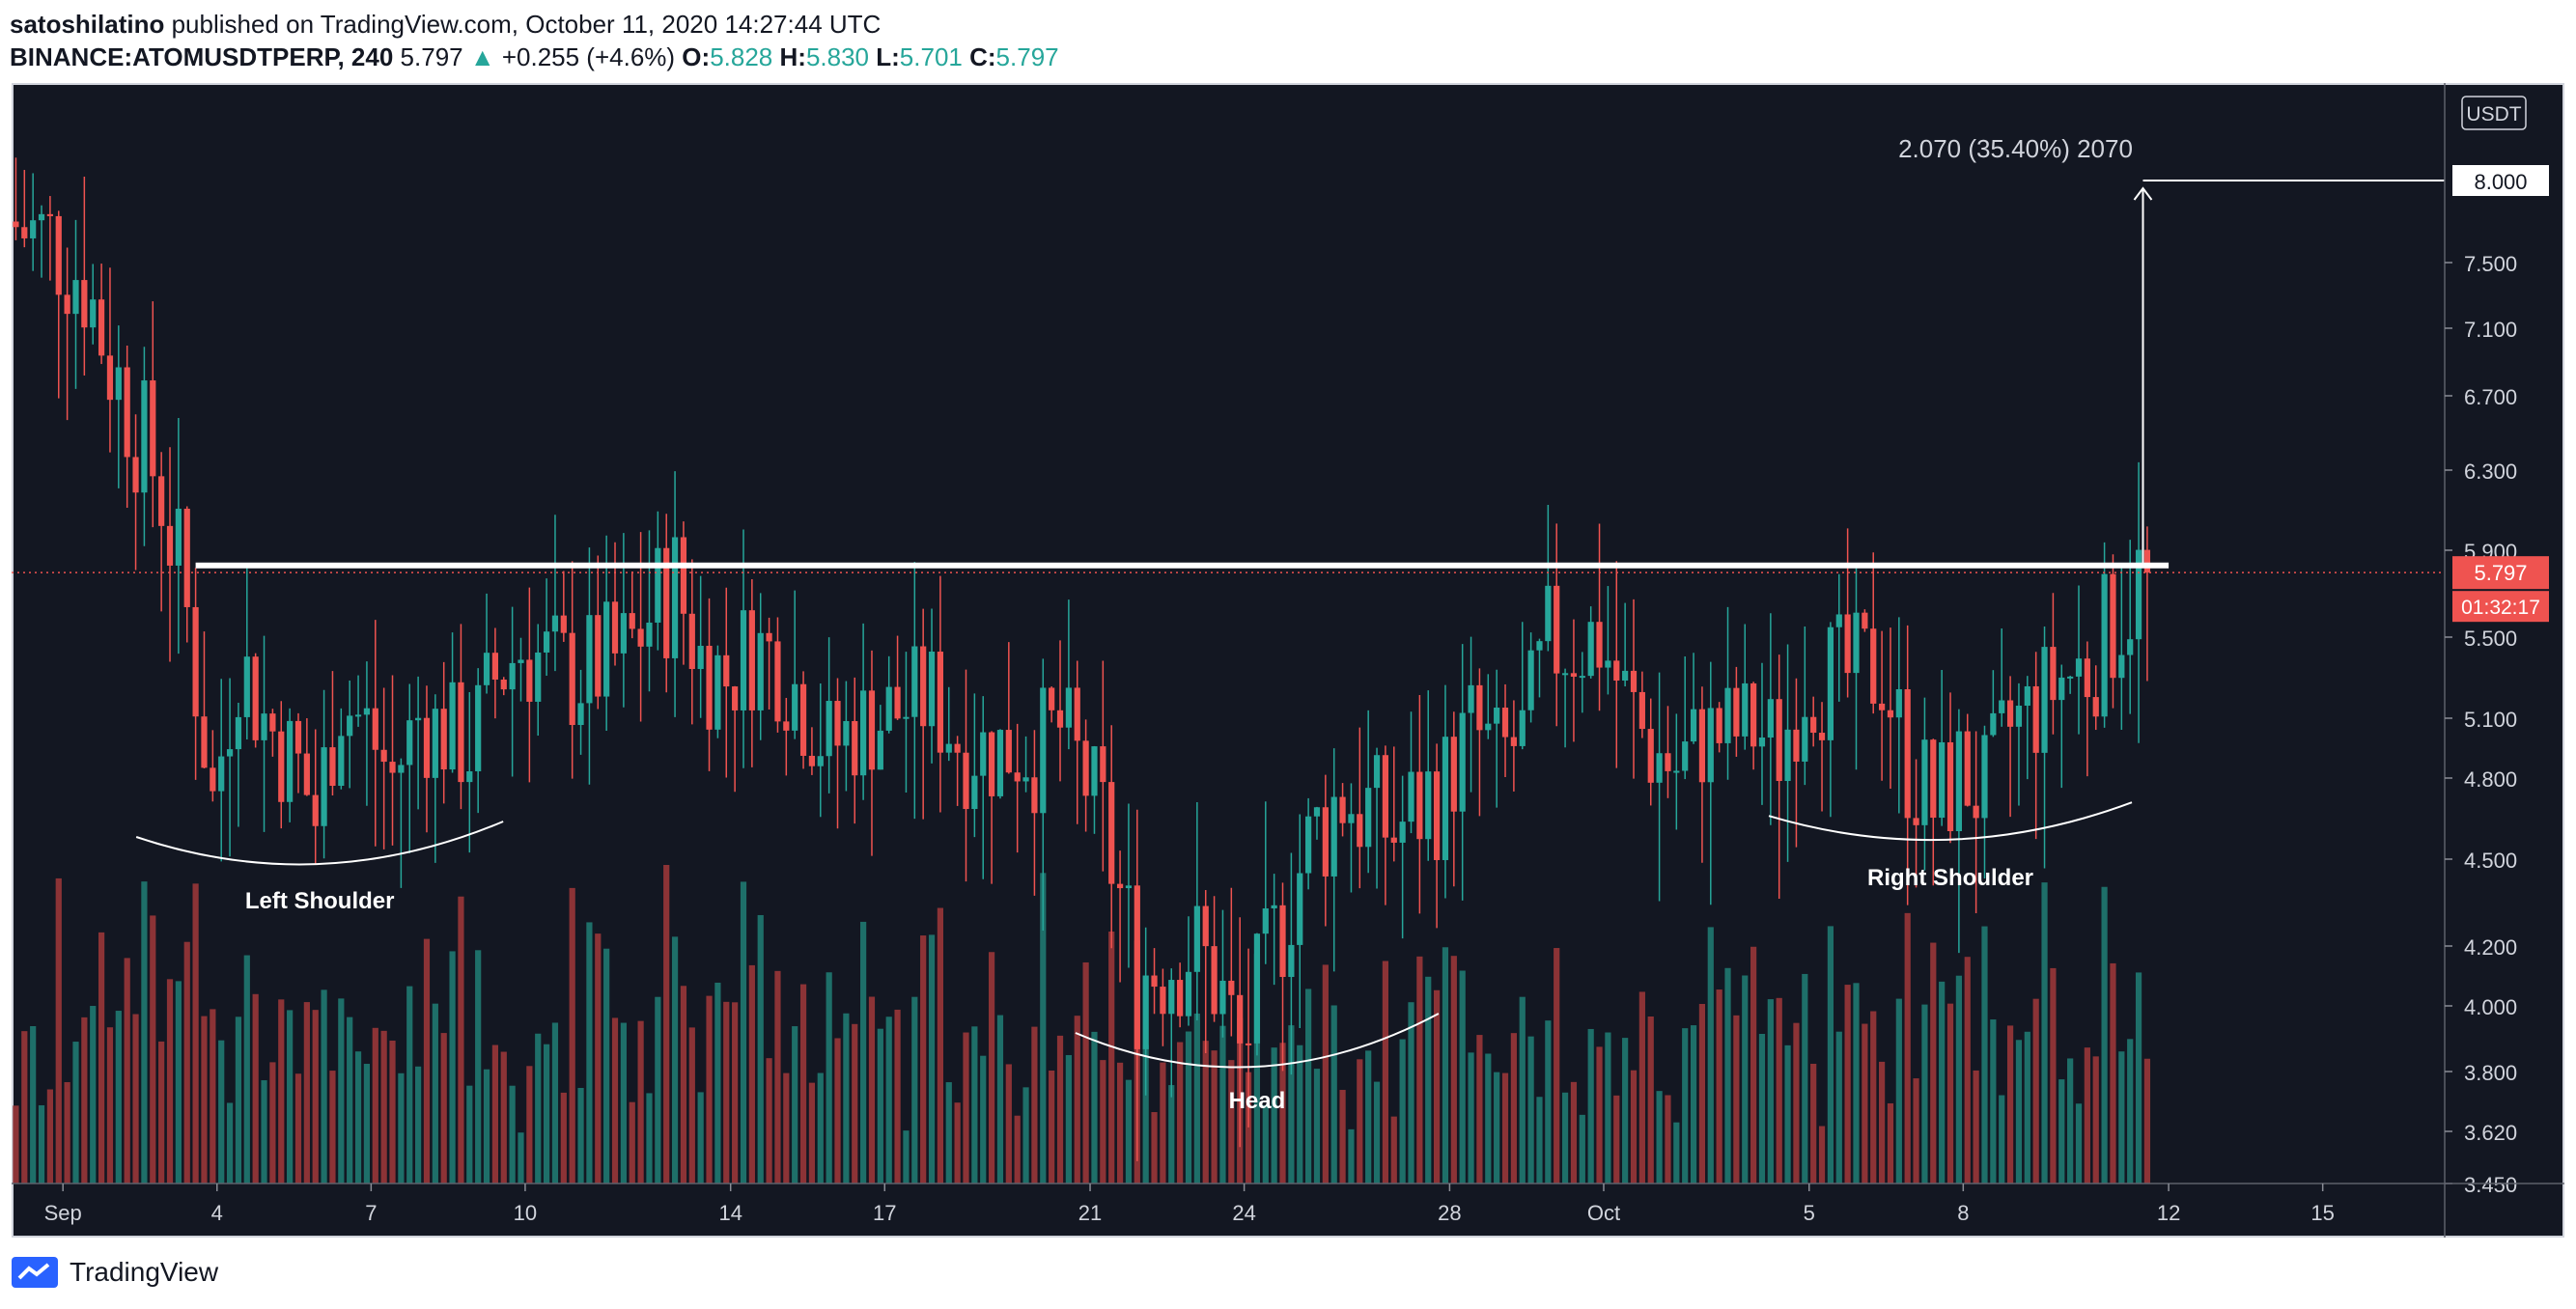 This screenshot has width=2576, height=1309. What do you see at coordinates (35, 1272) in the screenshot?
I see `tradingview-logo-icon` at bounding box center [35, 1272].